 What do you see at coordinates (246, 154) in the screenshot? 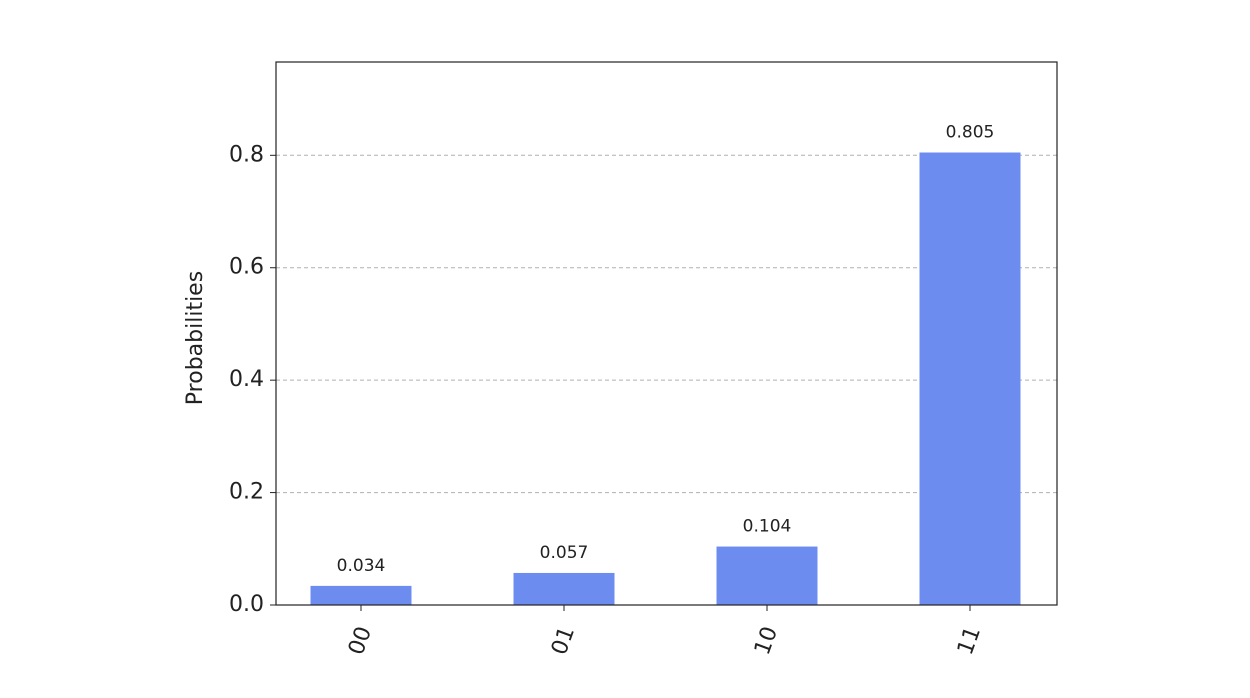
I see `y-tick-label: 0.8` at bounding box center [246, 154].